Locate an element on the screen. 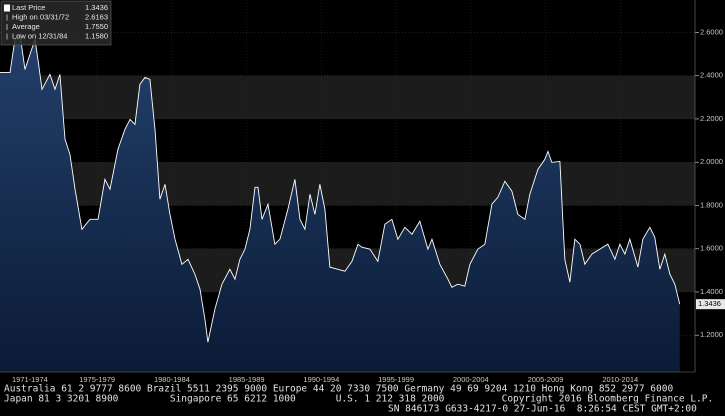 The width and height of the screenshot is (725, 416). legend-swatch is located at coordinates (7, 8).